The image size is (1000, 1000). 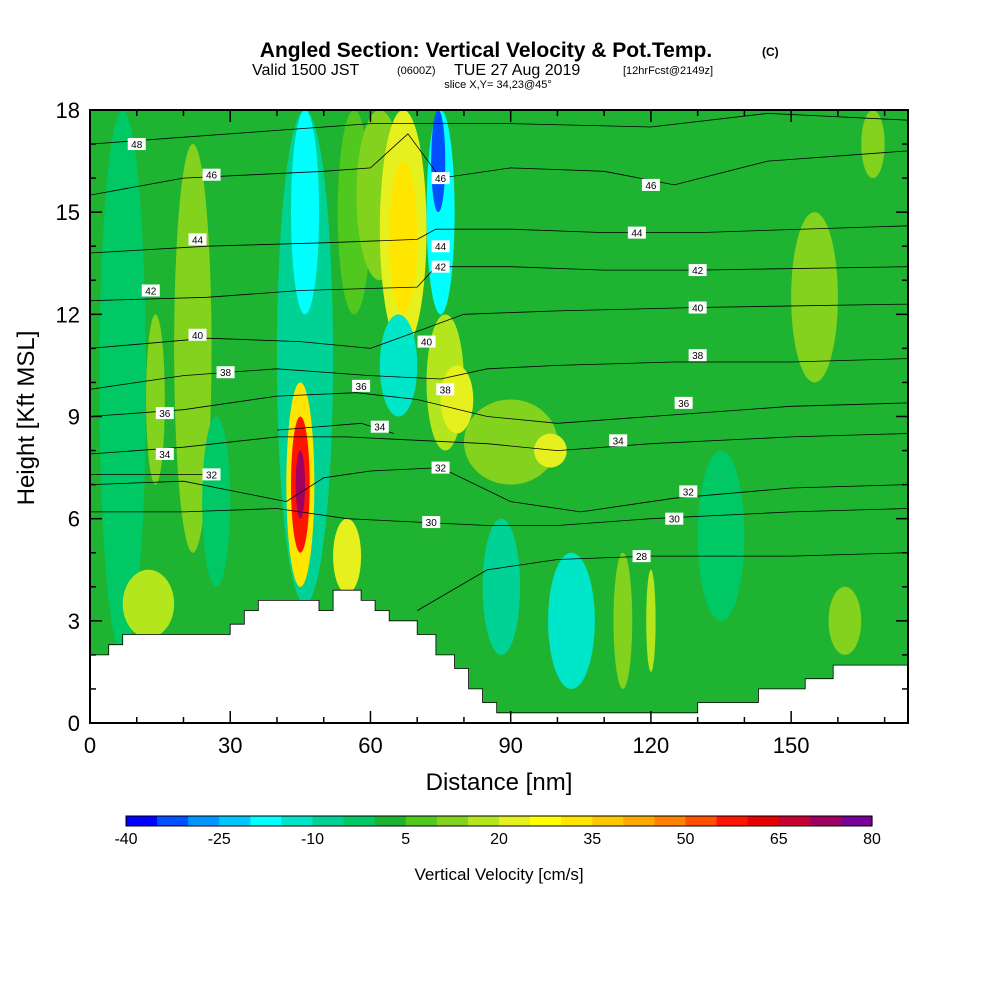 What do you see at coordinates (197, 239) in the screenshot?
I see `contour-label-x2: 44` at bounding box center [197, 239].